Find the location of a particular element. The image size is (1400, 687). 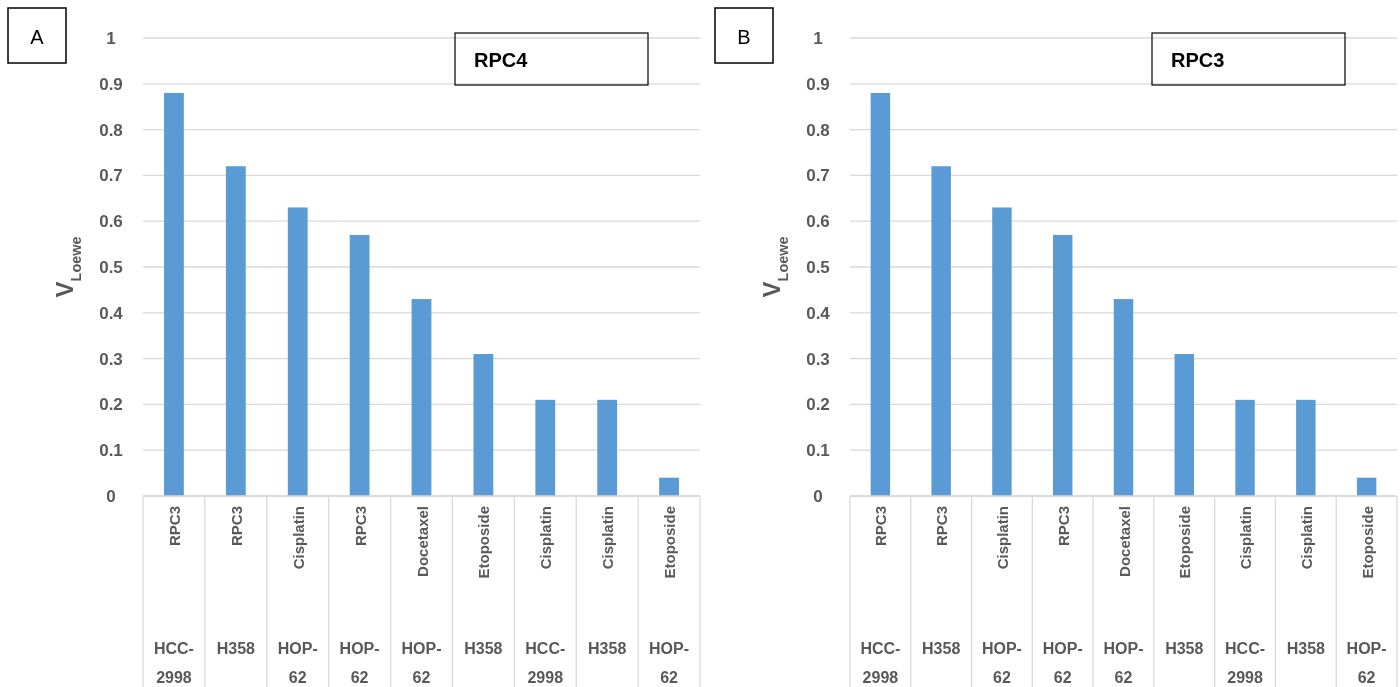

text: A is located at coordinates (37, 37).